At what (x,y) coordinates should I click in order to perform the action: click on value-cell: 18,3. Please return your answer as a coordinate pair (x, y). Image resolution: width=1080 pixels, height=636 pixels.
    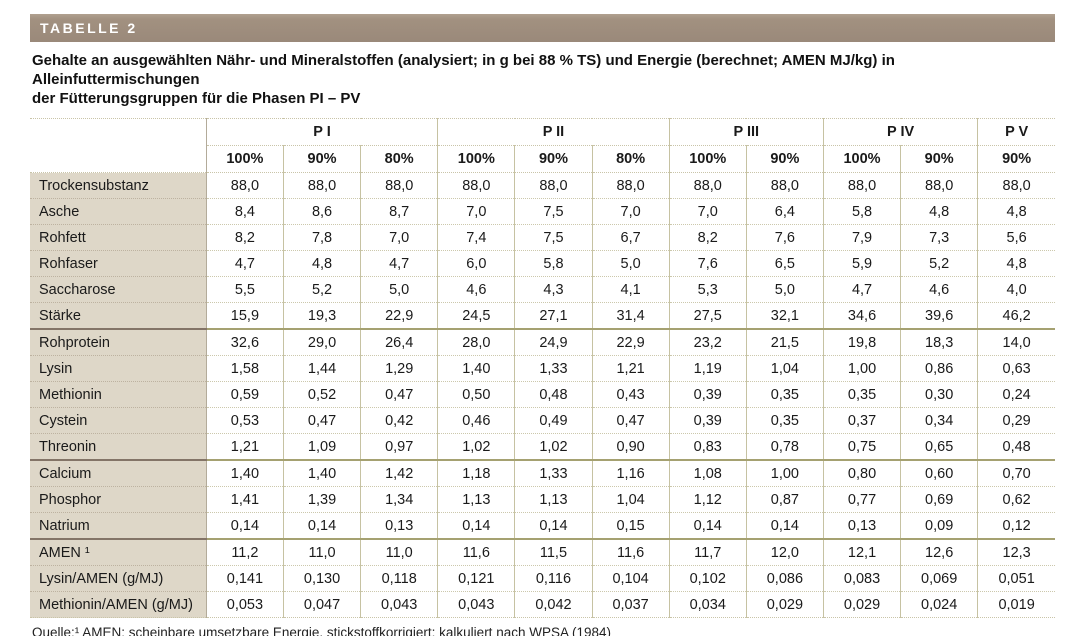
    Looking at the image, I should click on (939, 342).